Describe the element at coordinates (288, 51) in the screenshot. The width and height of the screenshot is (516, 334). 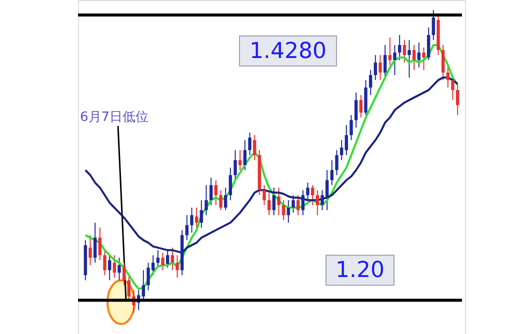
I see `ref-line-label: 1.4280` at that location.